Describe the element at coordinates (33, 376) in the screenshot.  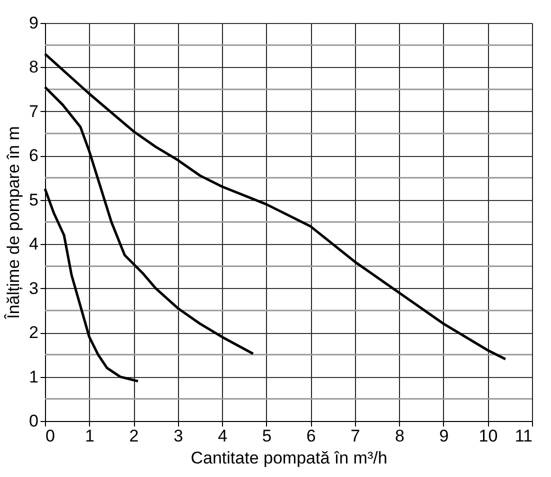
I see `y-tick-label: 1` at that location.